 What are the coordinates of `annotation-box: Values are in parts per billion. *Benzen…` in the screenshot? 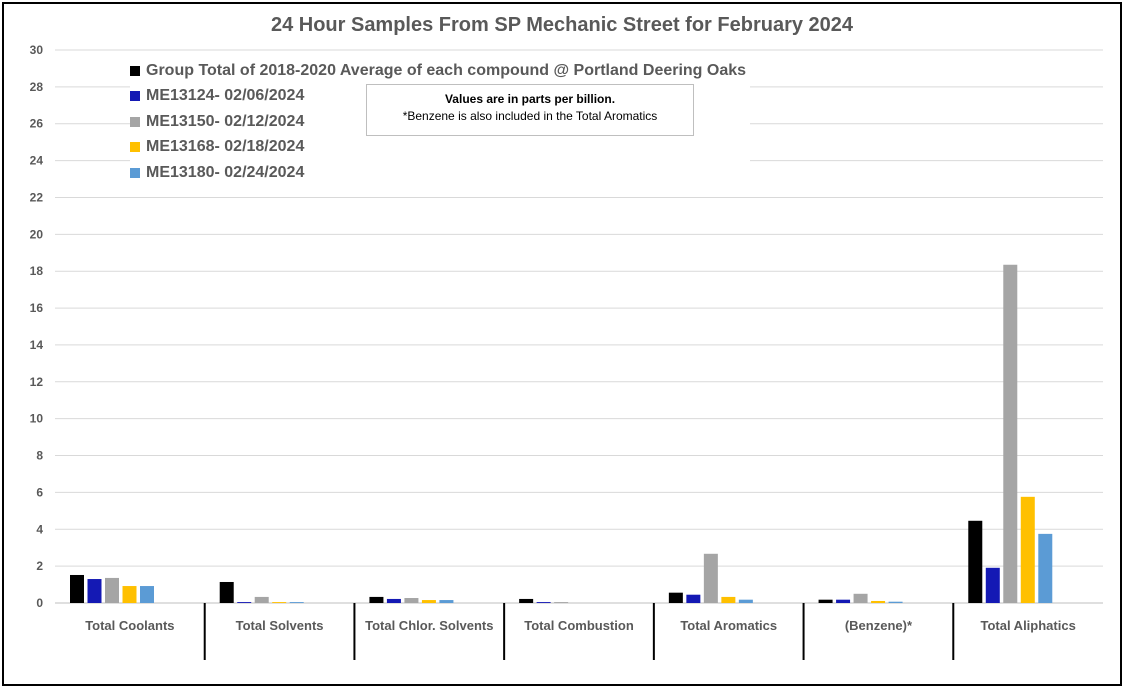 It's located at (530, 110).